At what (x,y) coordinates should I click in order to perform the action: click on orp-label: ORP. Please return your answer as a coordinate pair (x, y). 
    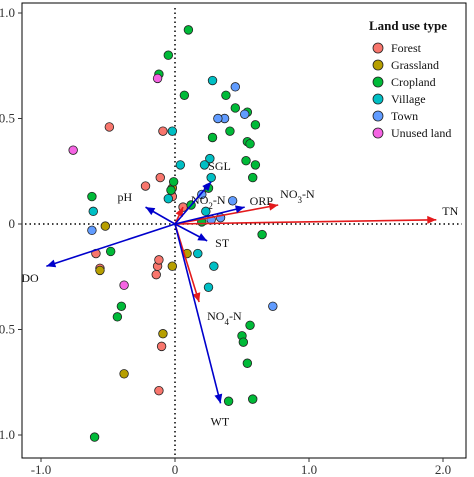
    Looking at the image, I should click on (262, 201).